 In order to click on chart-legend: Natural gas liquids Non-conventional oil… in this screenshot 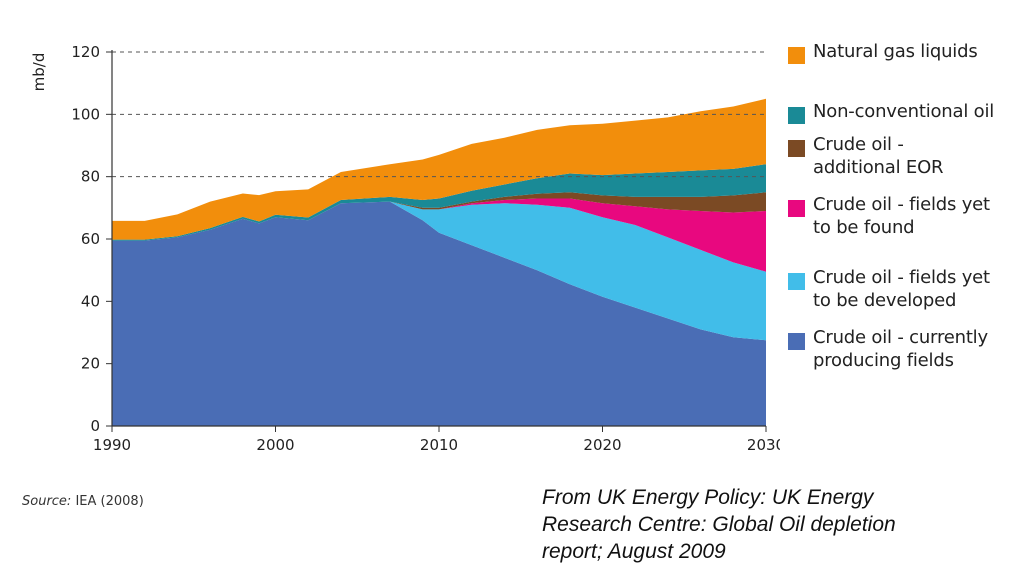, I will do `click(905, 208)`.